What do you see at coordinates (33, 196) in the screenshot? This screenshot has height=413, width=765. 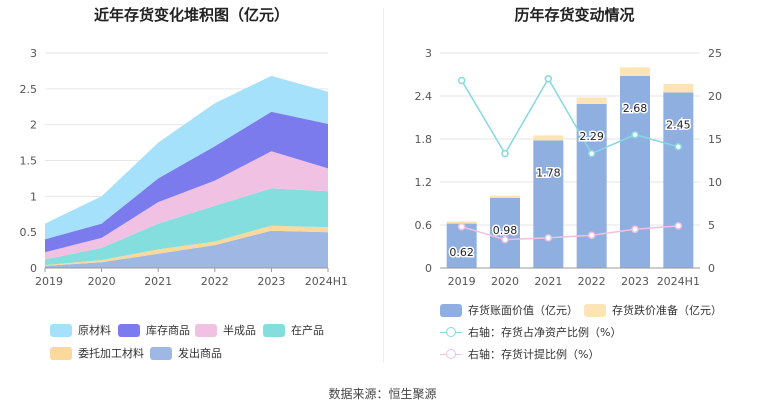 I see `y-tick-label: 1` at bounding box center [33, 196].